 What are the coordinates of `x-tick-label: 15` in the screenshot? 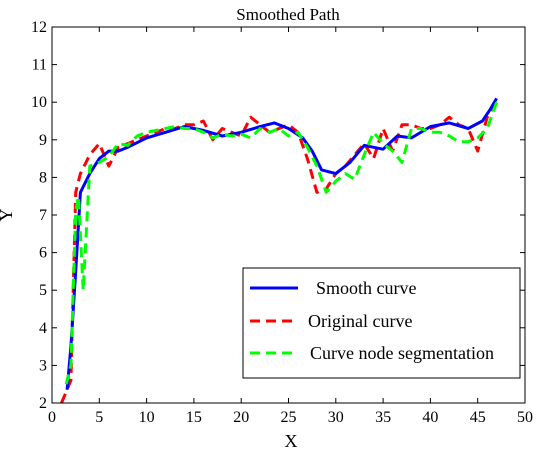 It's located at (194, 417).